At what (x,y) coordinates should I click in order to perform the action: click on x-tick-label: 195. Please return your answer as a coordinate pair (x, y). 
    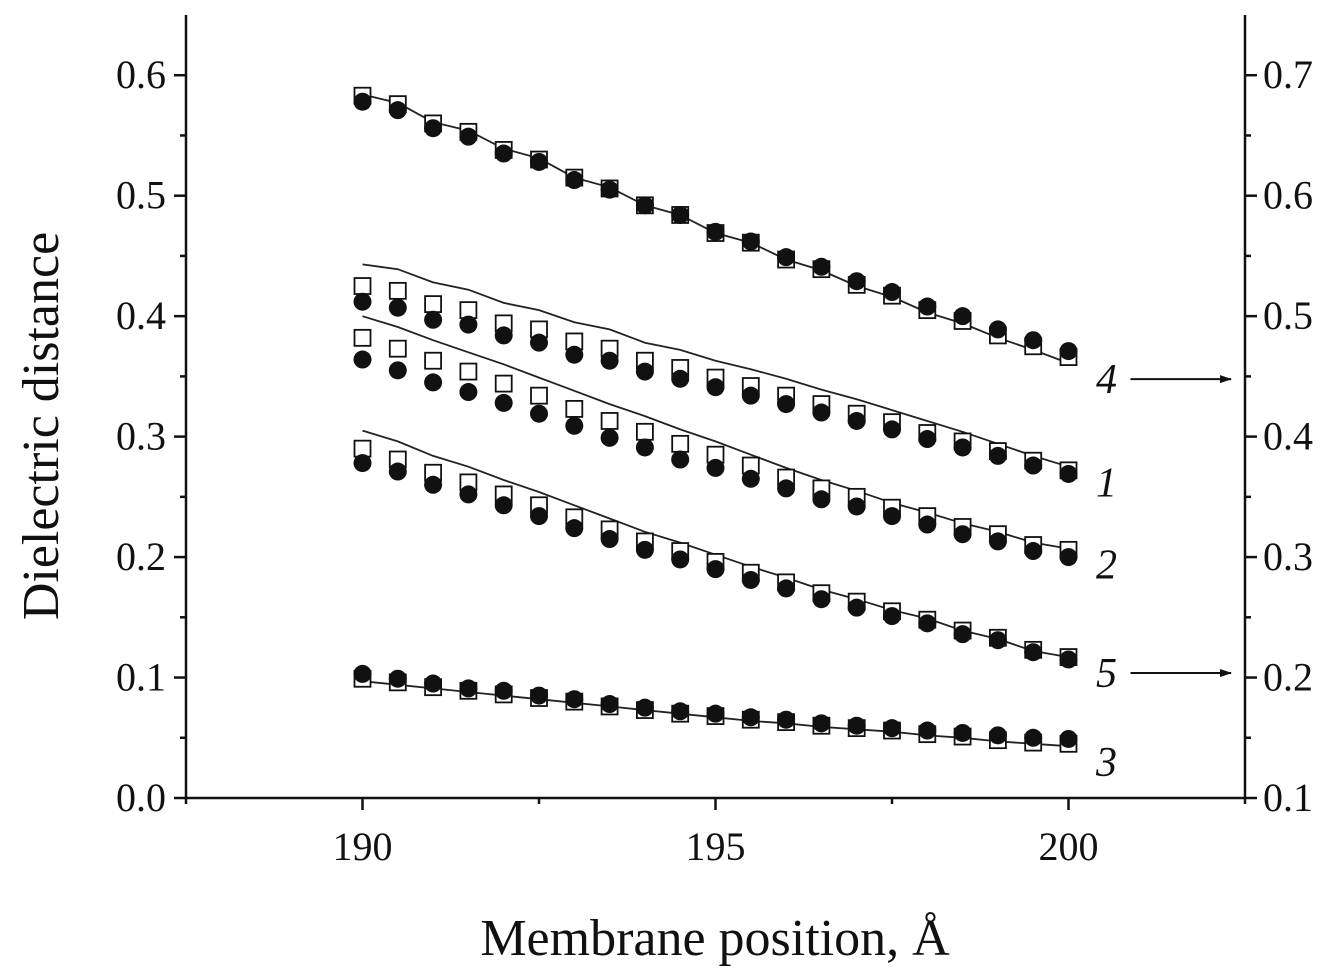
    Looking at the image, I should click on (716, 846).